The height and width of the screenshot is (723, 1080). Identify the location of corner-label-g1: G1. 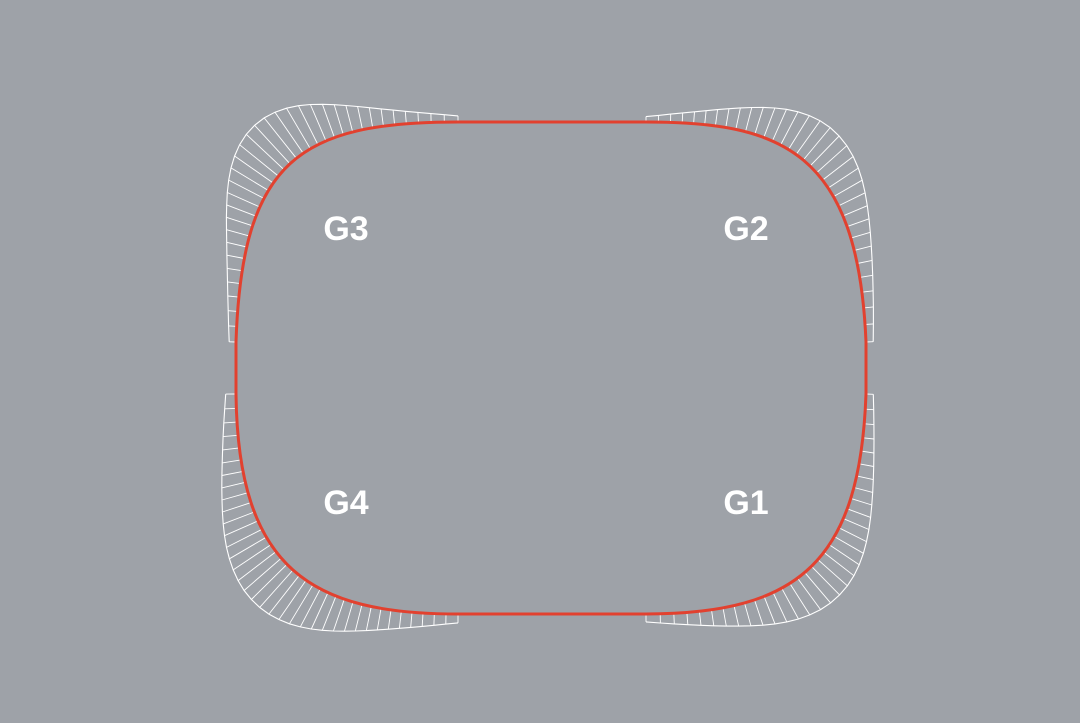
(745, 503).